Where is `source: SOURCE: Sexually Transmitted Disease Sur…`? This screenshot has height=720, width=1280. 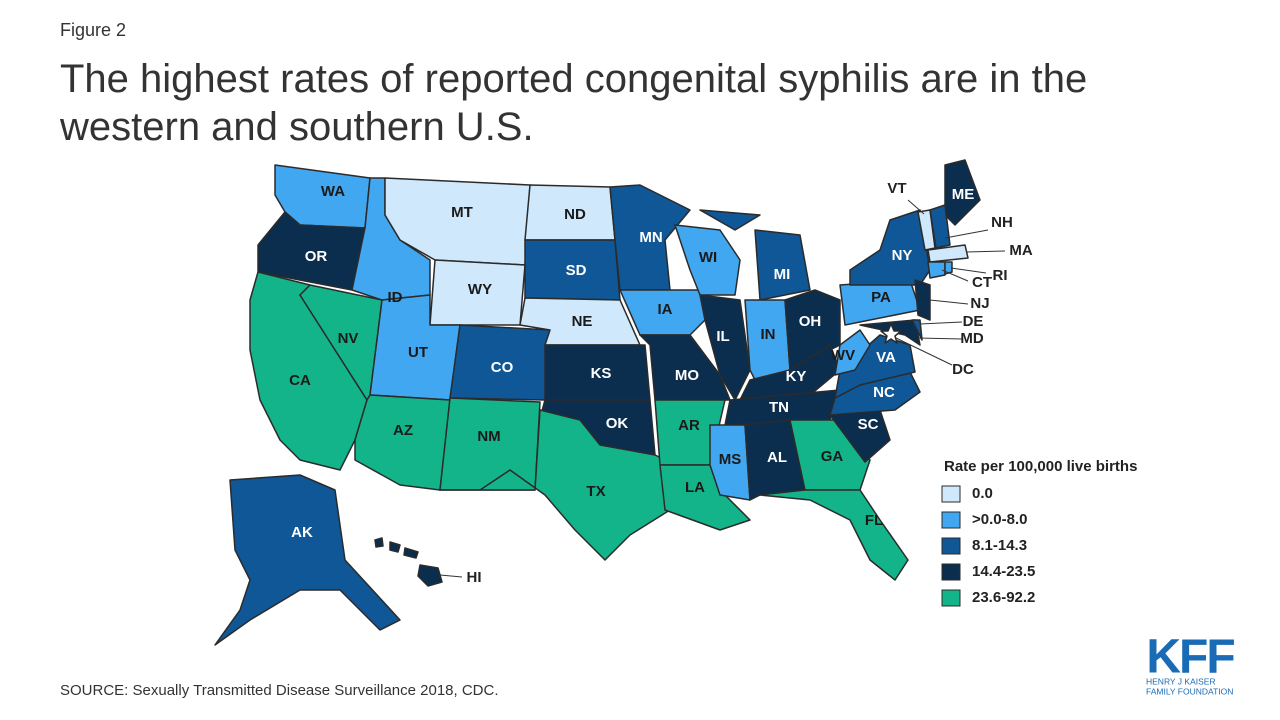 source: SOURCE: Sexually Transmitted Disease Sur… is located at coordinates (279, 690).